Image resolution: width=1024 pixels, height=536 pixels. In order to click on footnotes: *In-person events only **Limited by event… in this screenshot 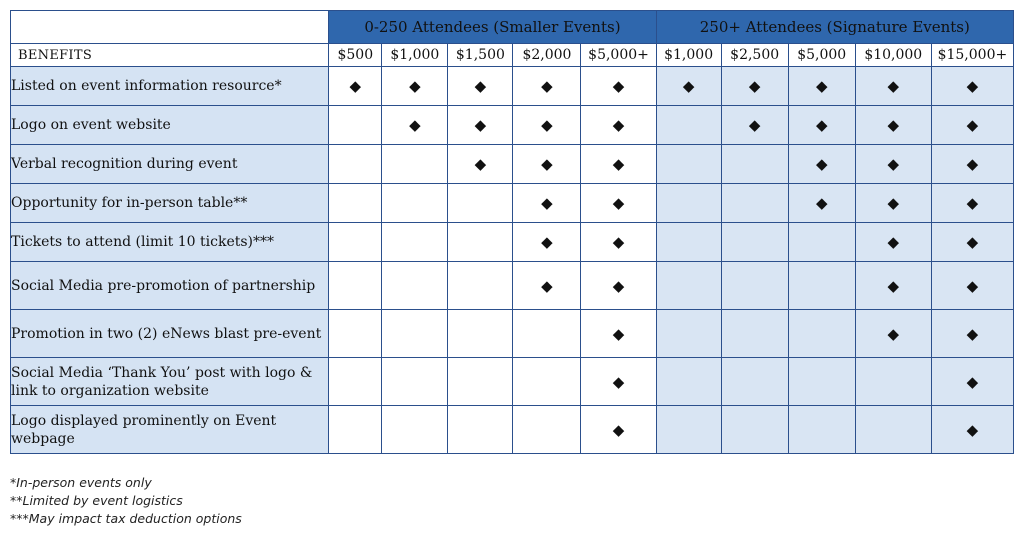, I will do `click(126, 501)`.